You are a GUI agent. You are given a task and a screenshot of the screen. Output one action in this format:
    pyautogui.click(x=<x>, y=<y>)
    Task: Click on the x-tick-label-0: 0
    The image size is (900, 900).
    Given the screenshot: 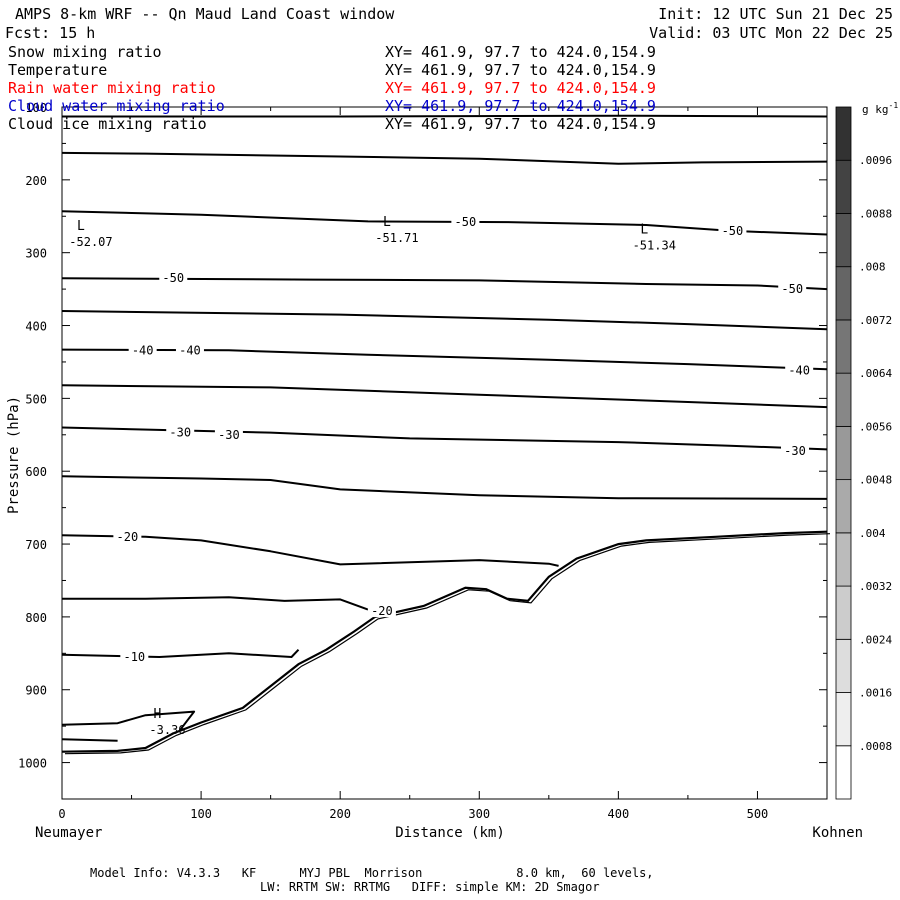 What is the action you would take?
    pyautogui.click(x=61, y=814)
    